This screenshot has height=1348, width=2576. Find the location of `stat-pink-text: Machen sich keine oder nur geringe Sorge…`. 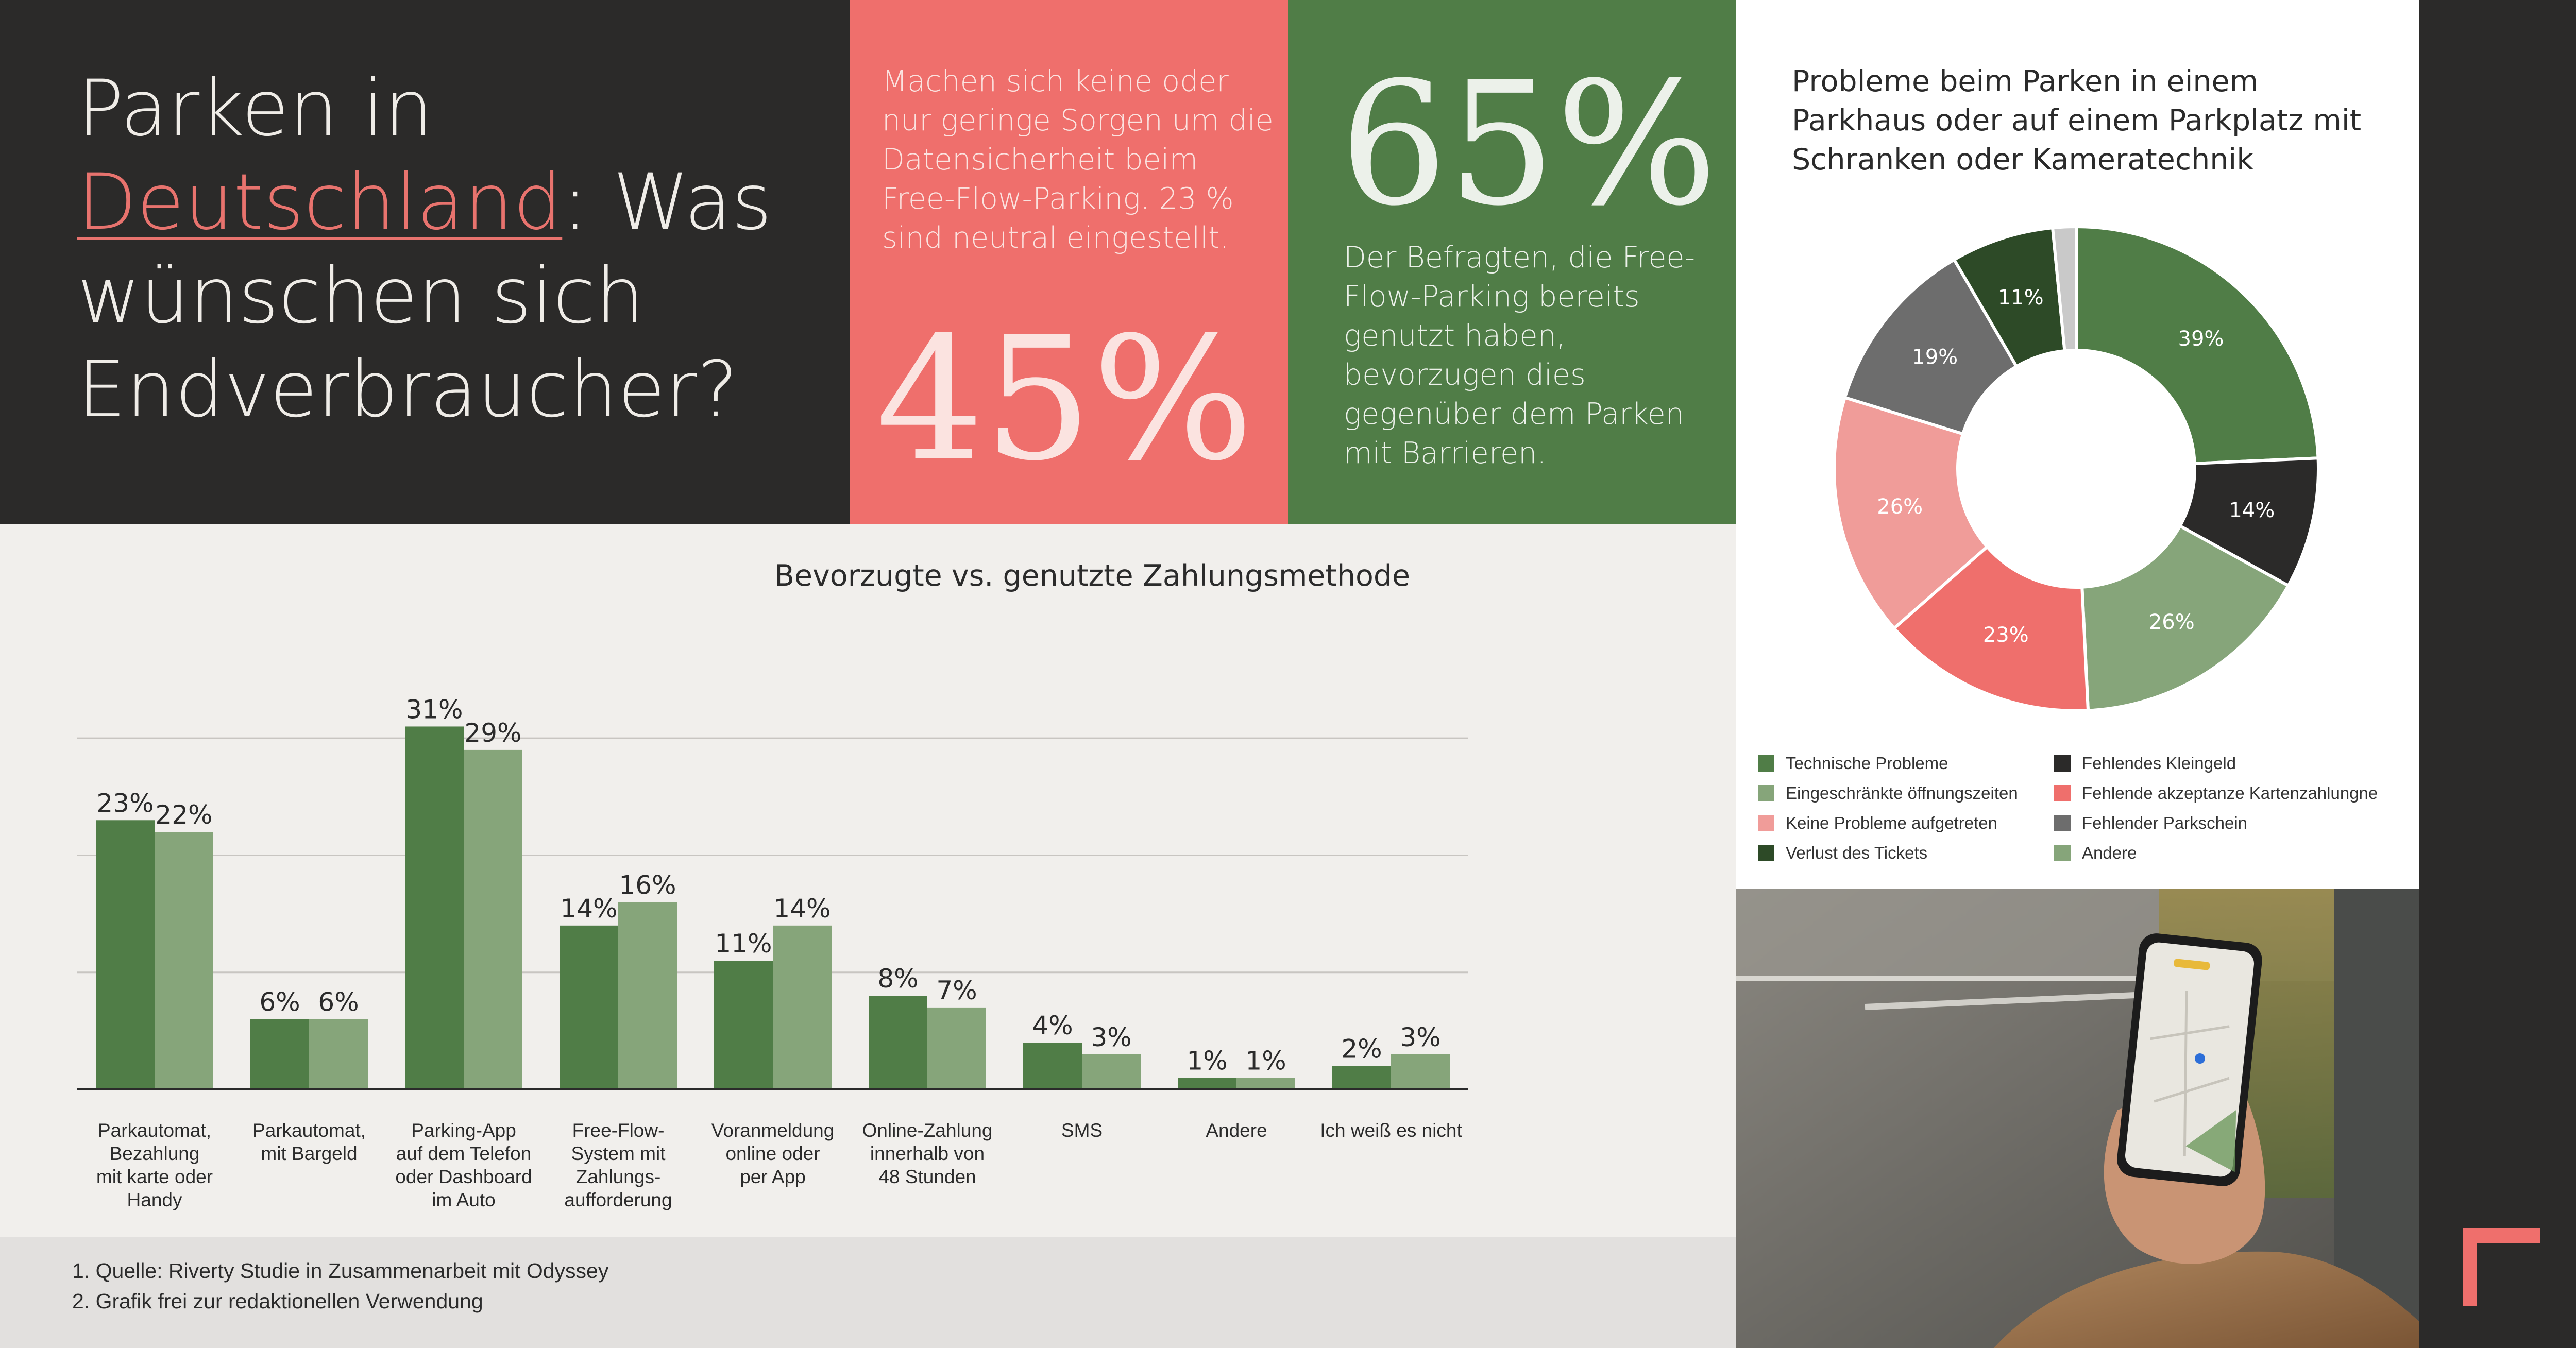

stat-pink-text: Machen sich keine oder nur geringe Sorge… is located at coordinates (1078, 159).